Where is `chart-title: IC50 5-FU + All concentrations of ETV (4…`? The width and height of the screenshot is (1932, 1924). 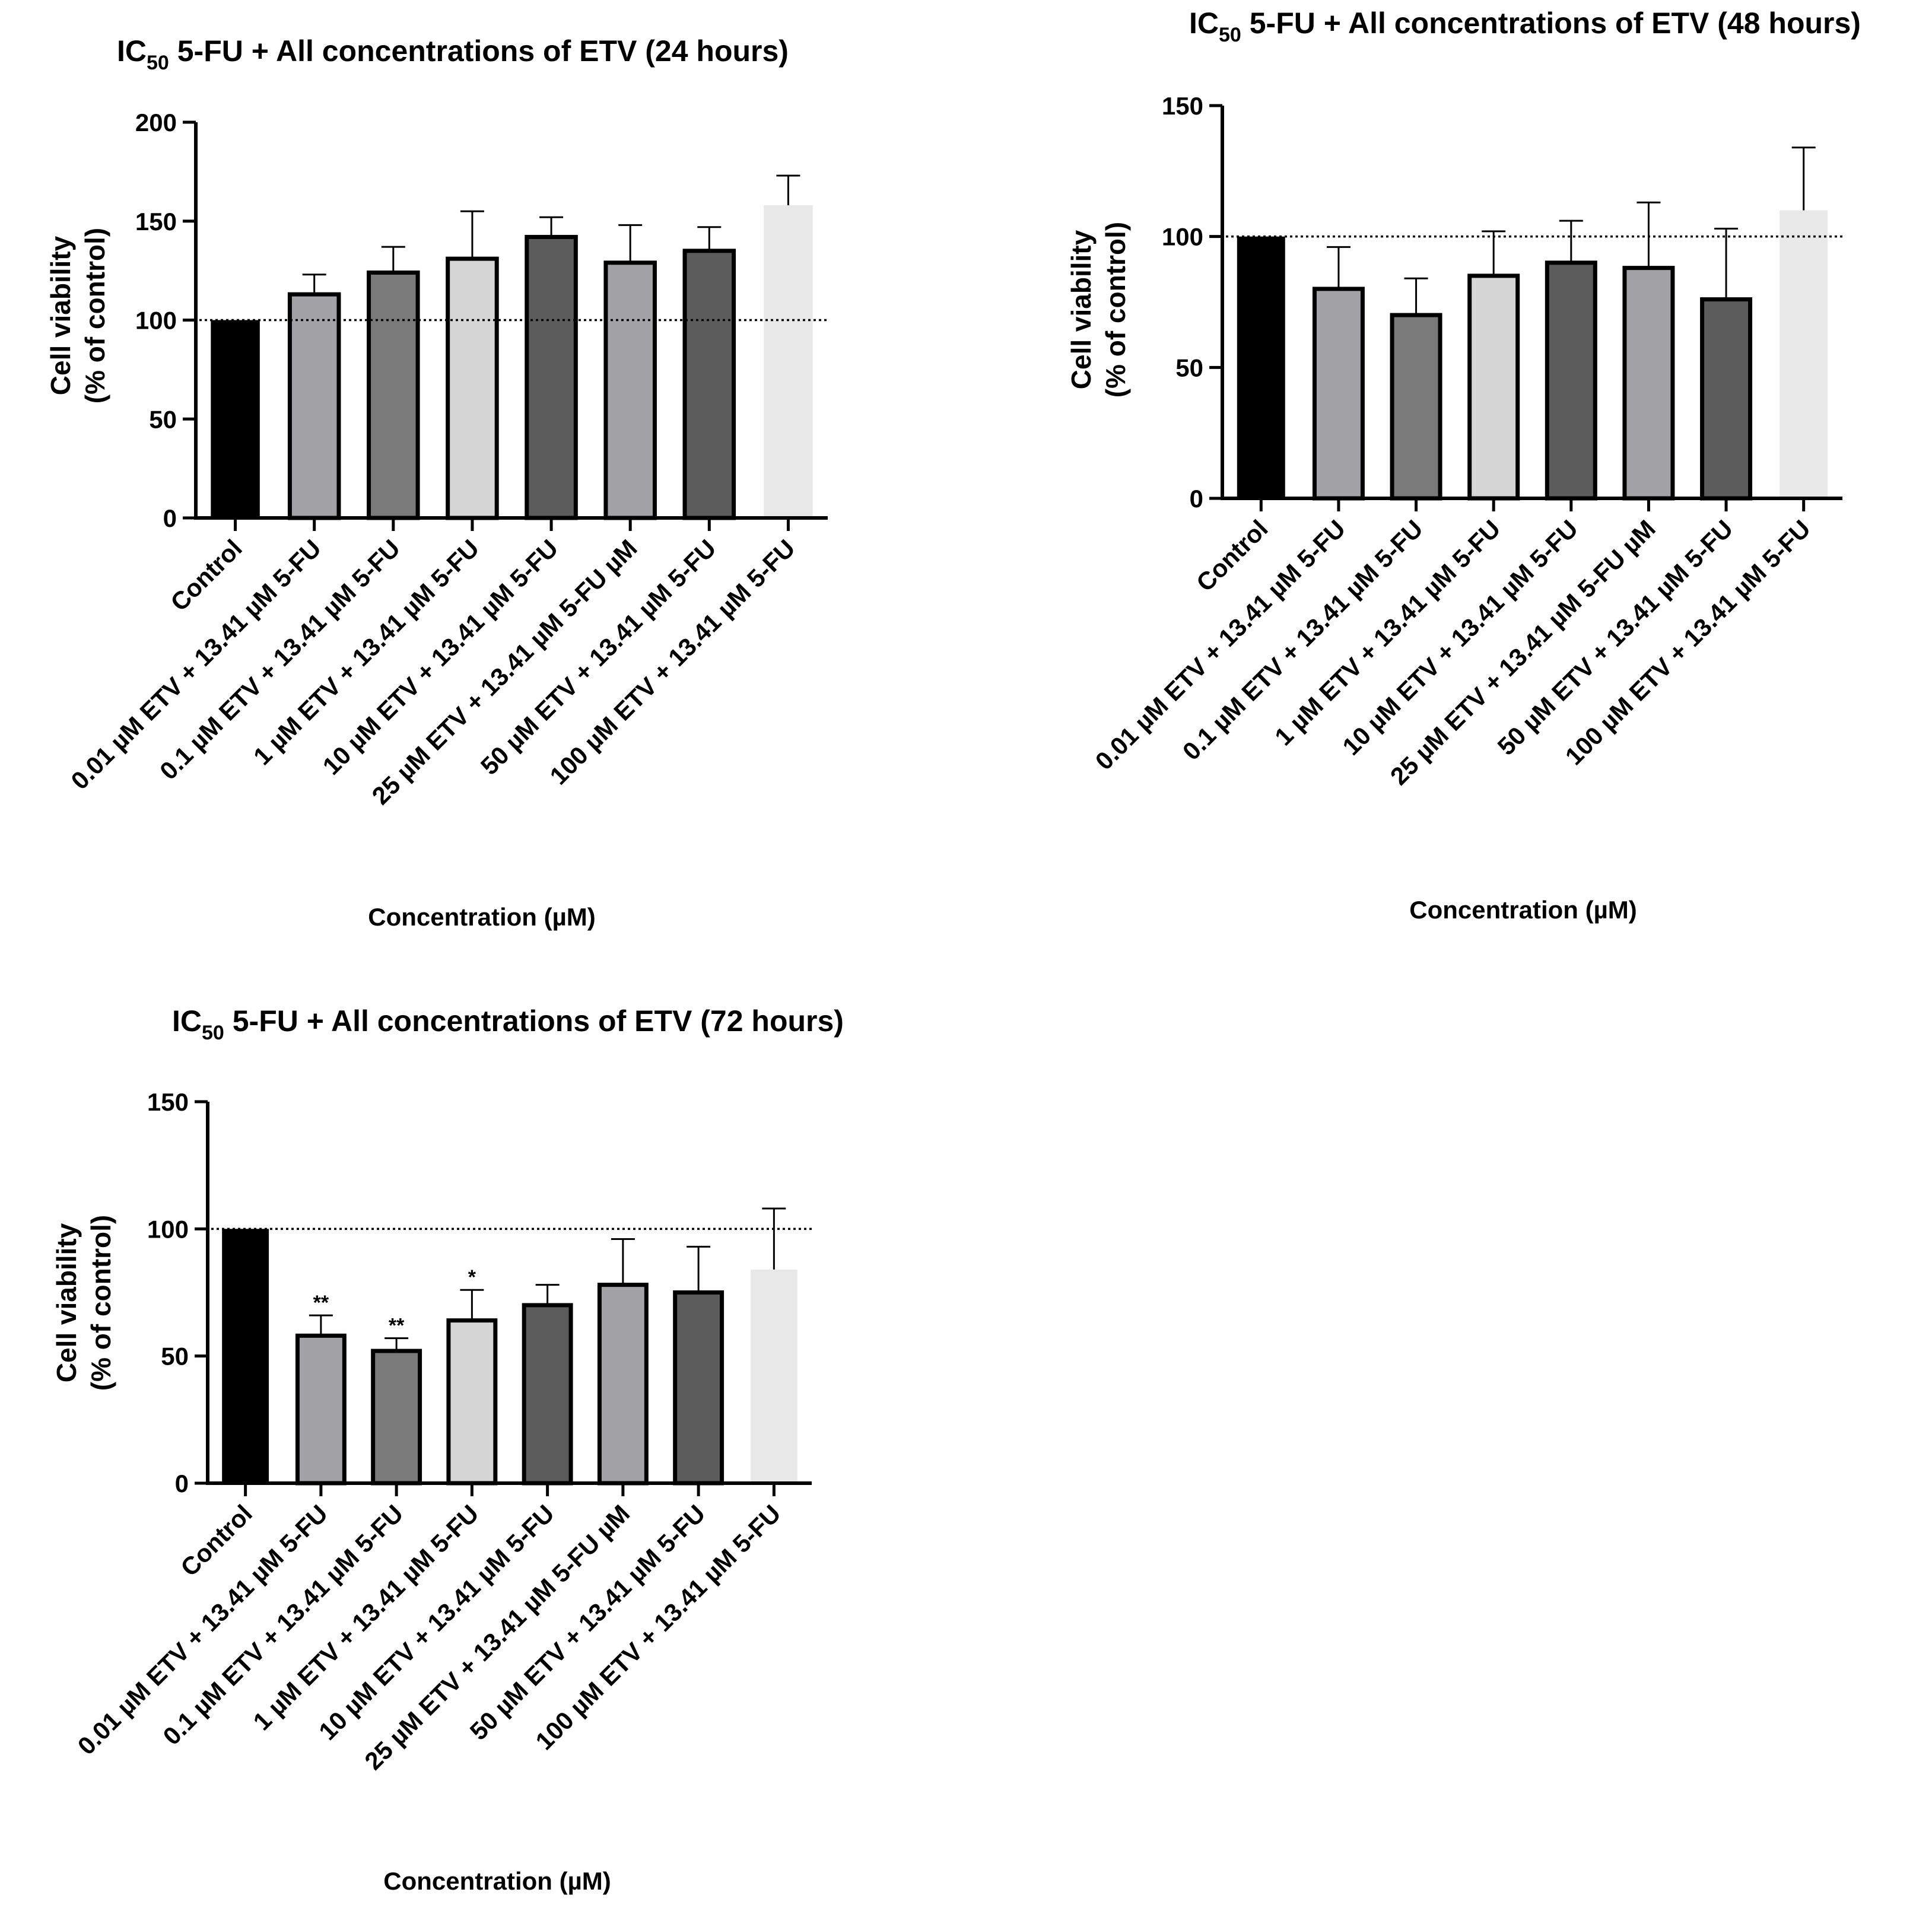
chart-title: IC50 5-FU + All concentrations of ETV (4… is located at coordinates (1525, 26).